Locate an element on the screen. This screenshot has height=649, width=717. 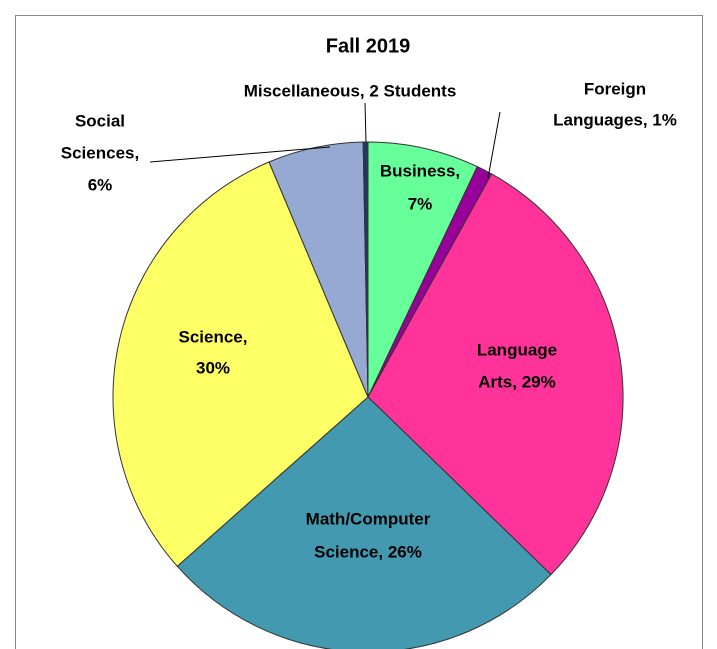
data-label: 7% is located at coordinates (420, 203).